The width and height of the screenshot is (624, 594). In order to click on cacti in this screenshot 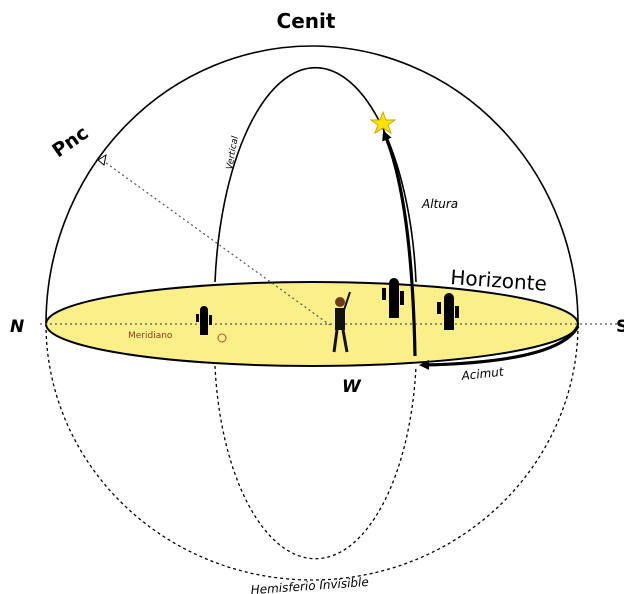, I will do `click(327, 306)`.